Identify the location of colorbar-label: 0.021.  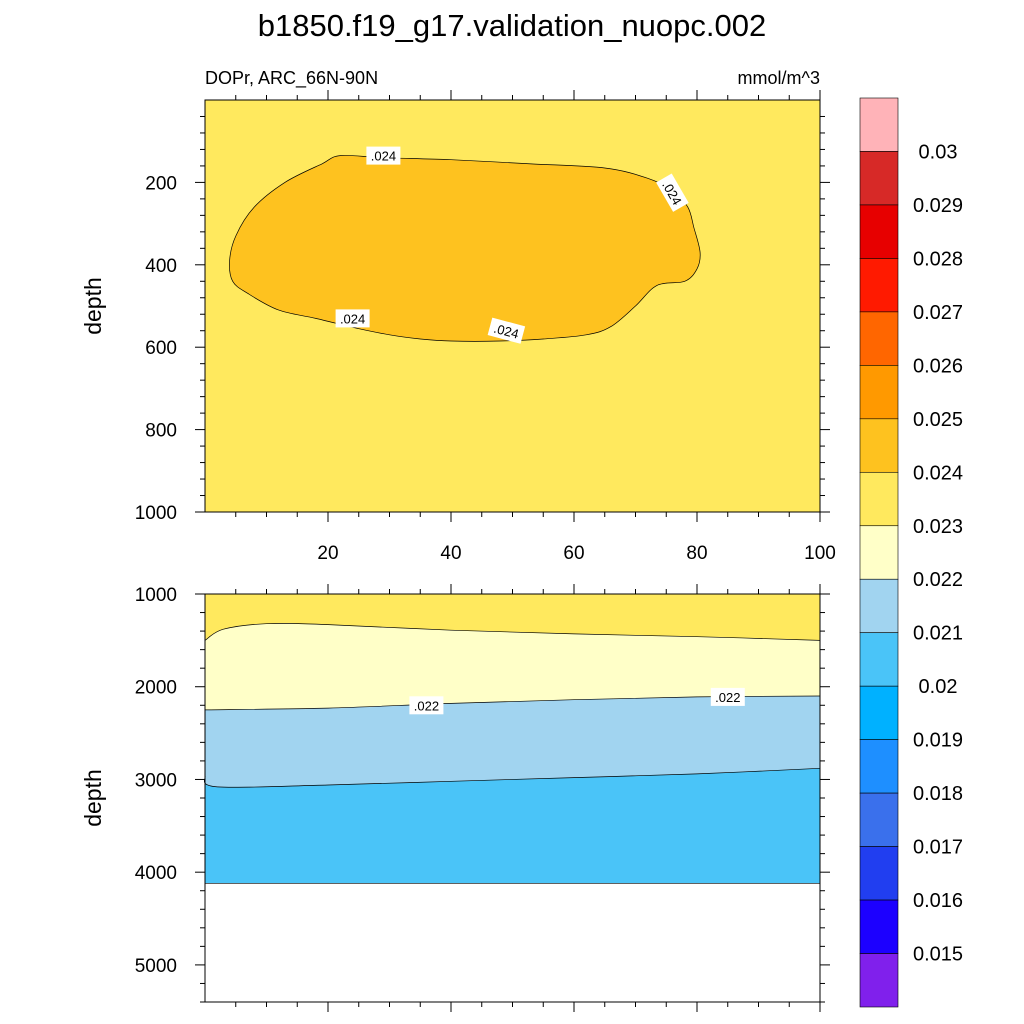
(938, 634).